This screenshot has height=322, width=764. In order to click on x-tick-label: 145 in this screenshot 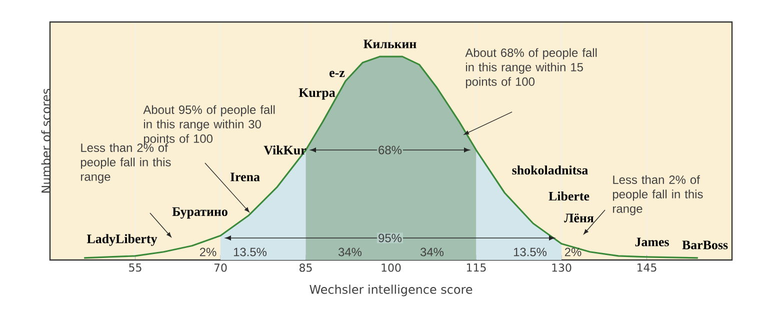, I will do `click(647, 268)`.